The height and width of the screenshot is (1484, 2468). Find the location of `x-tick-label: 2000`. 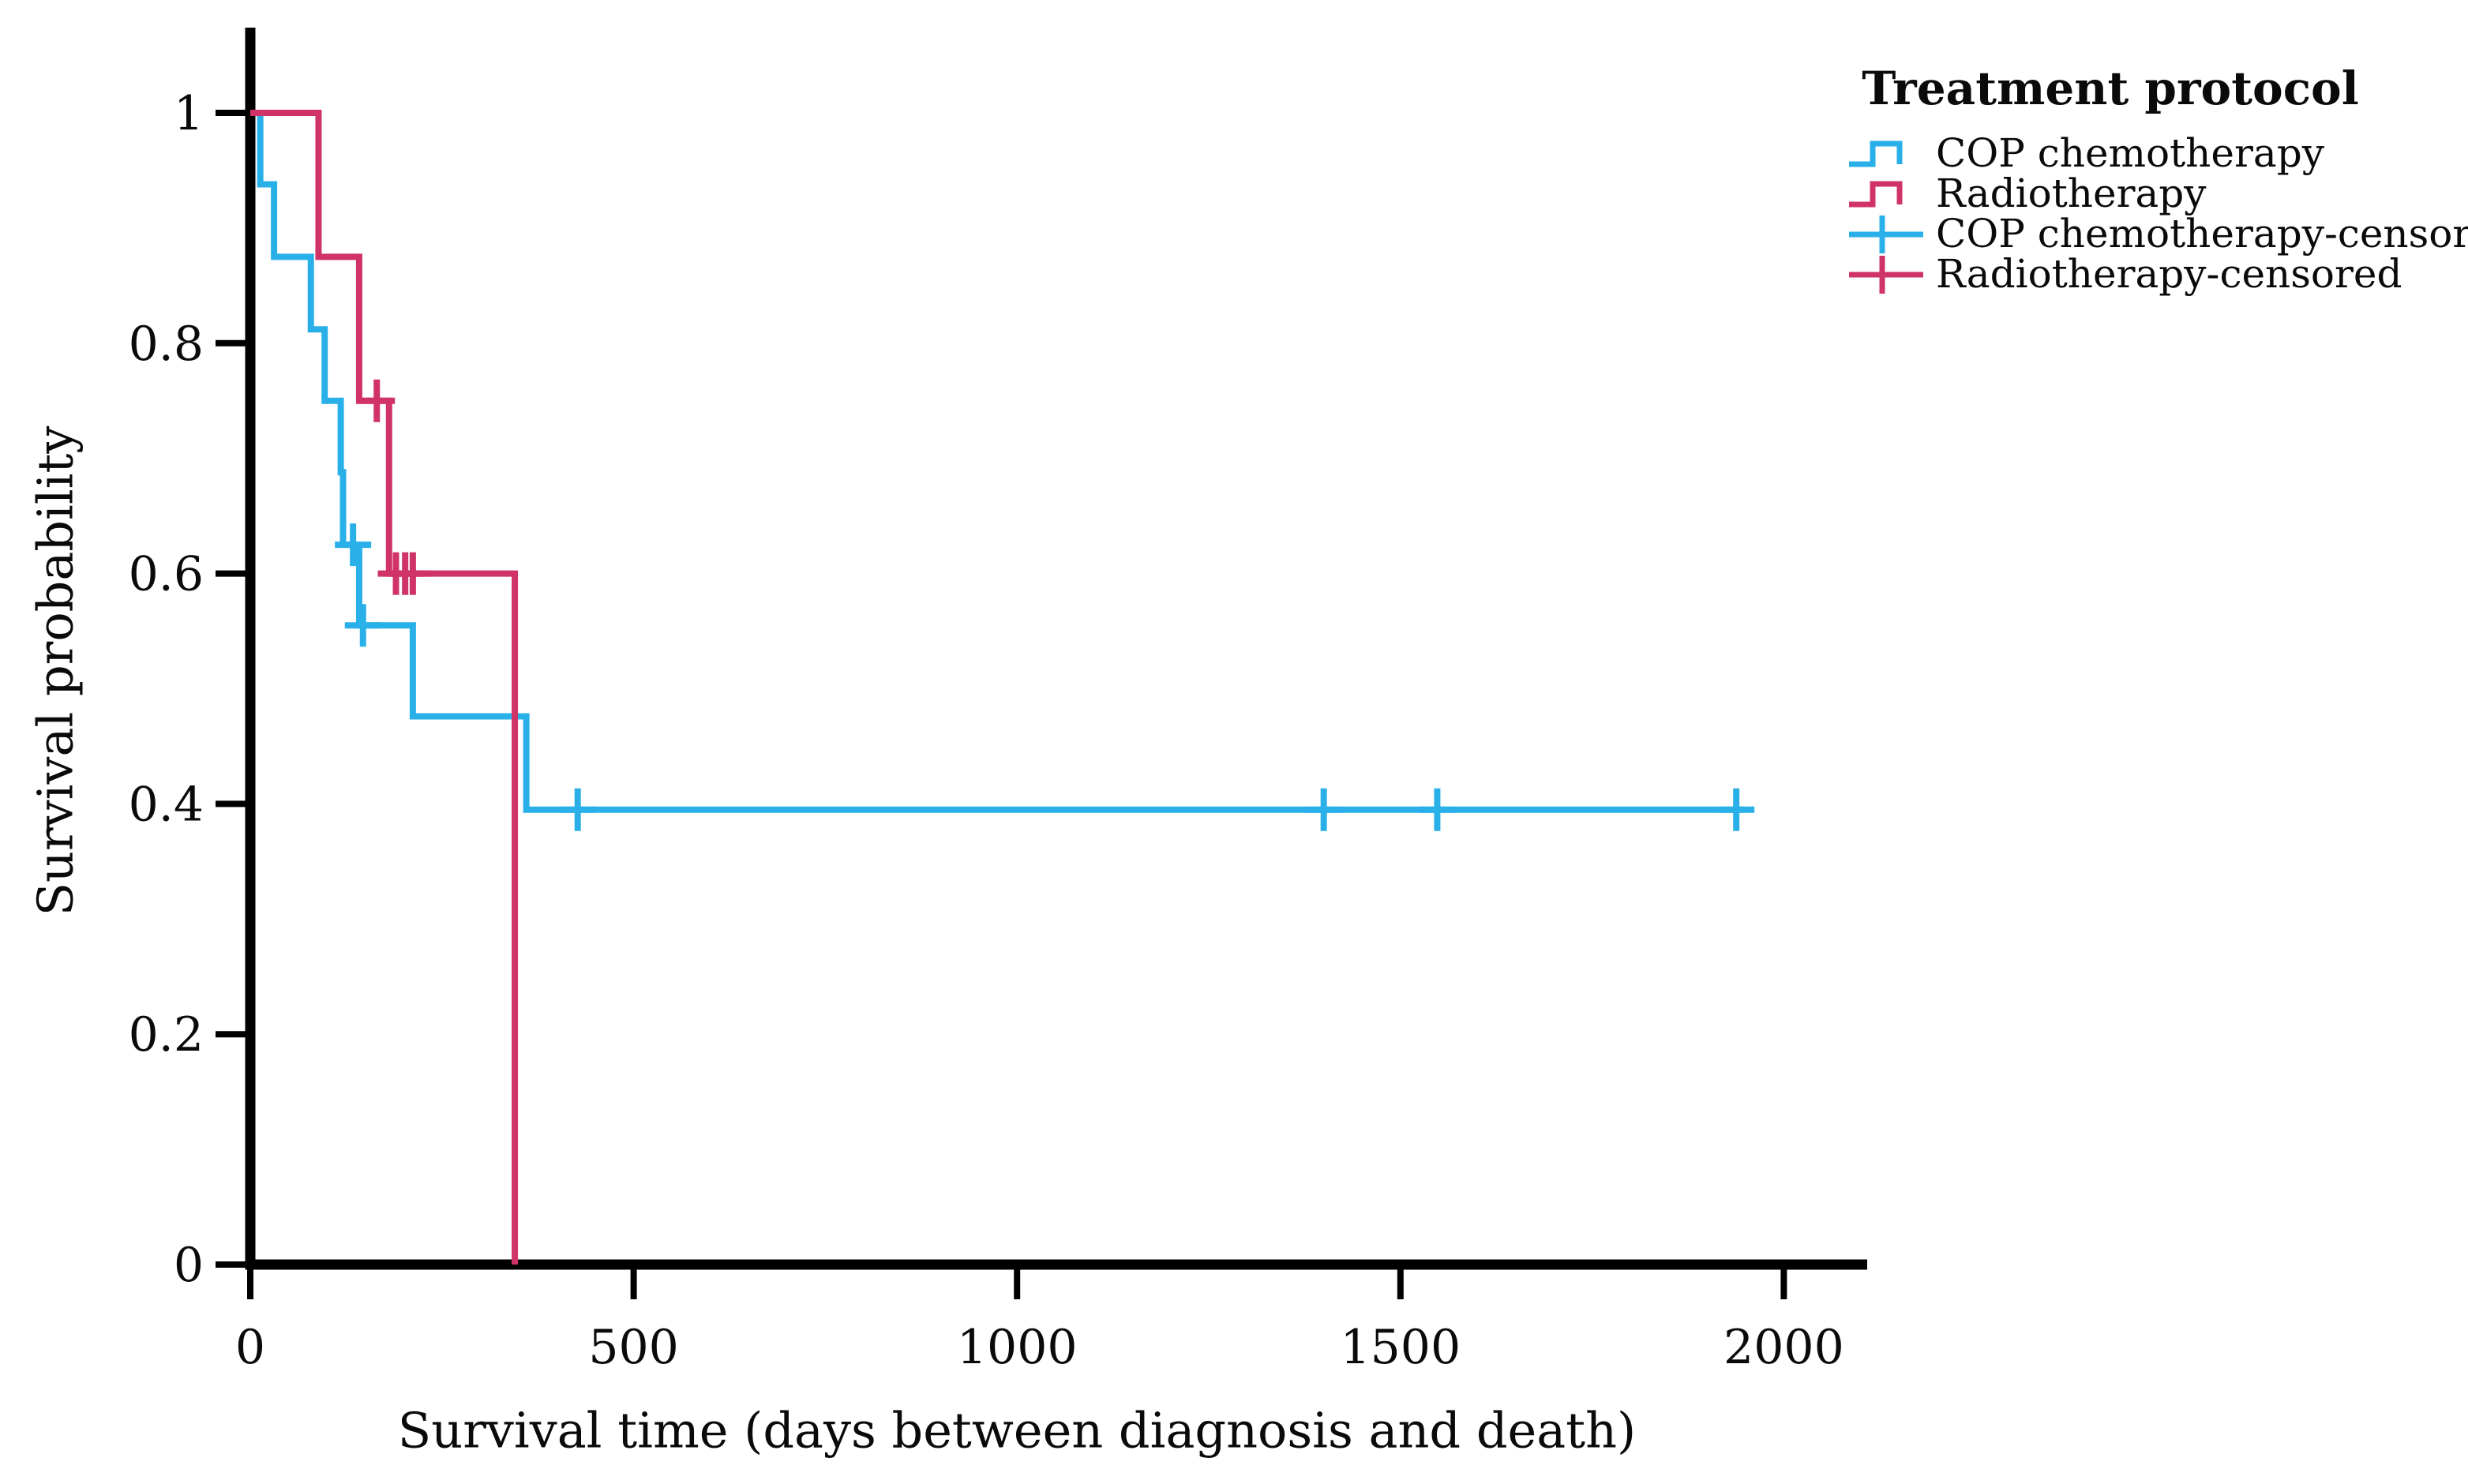

x-tick-label: 2000 is located at coordinates (1784, 1347).